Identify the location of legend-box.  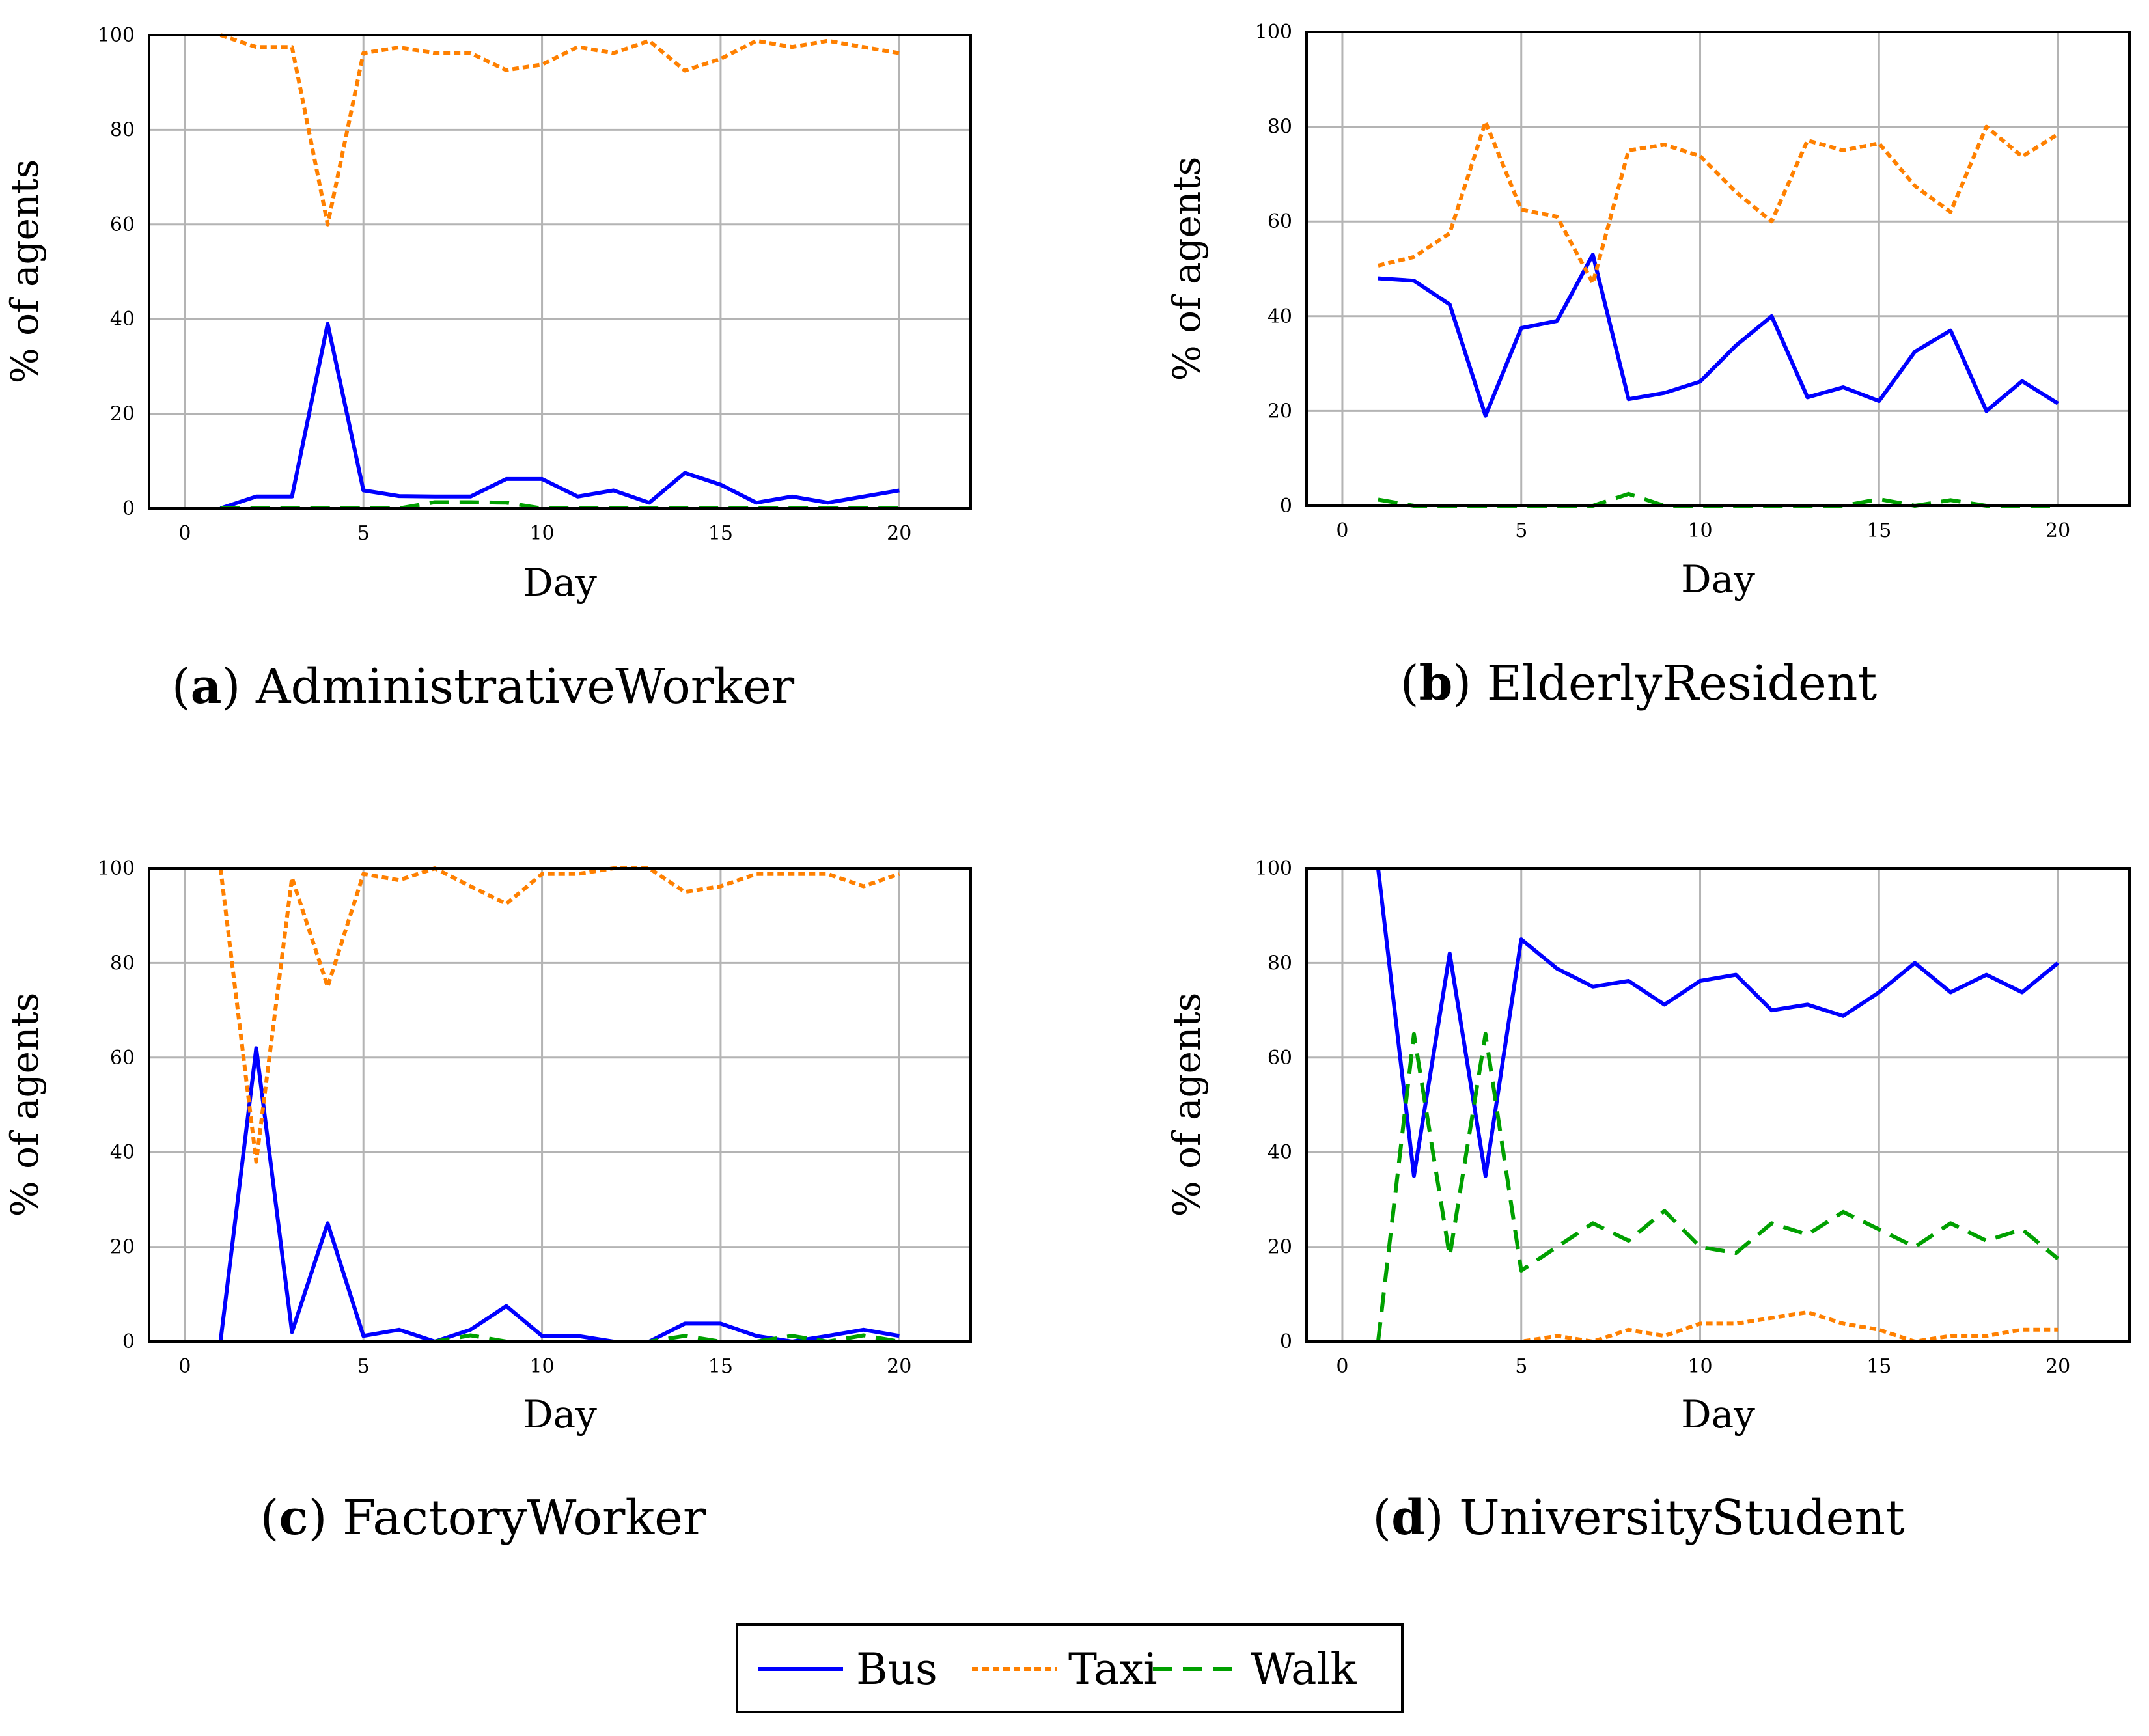
(1070, 1668).